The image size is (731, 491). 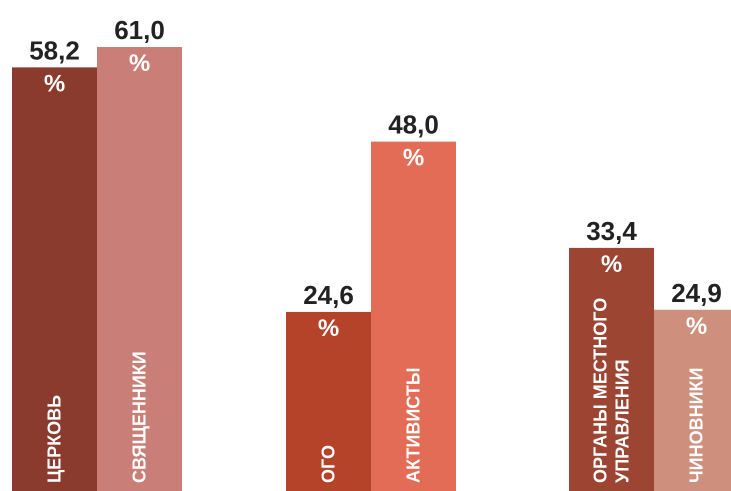 What do you see at coordinates (697, 425) in the screenshot?
I see `category-label: ЧИНОВНИКИ` at bounding box center [697, 425].